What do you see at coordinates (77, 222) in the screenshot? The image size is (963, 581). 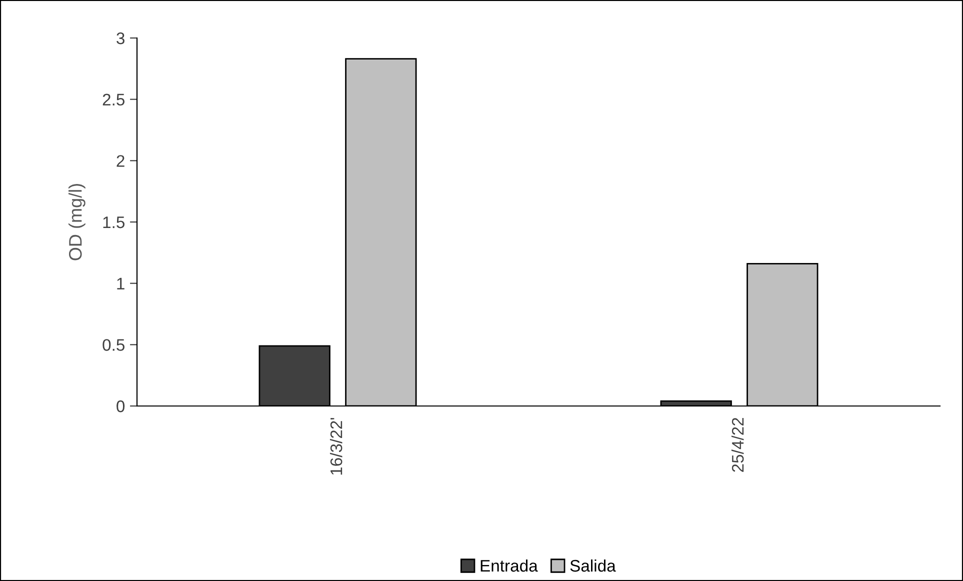 I see `y-axis-title: OD (mg/l)` at bounding box center [77, 222].